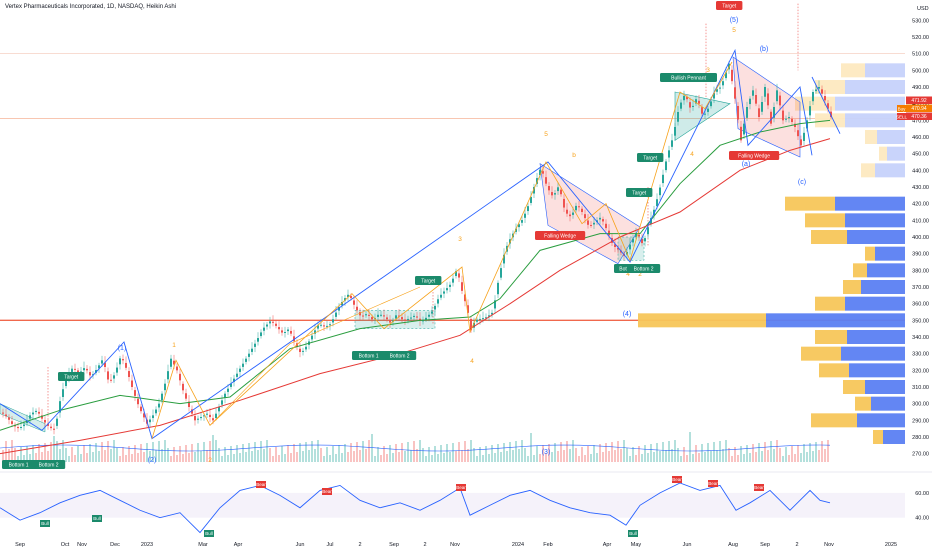 Image resolution: width=932 pixels, height=550 pixels. I want to click on price-tick-label: 530.00, so click(920, 21).